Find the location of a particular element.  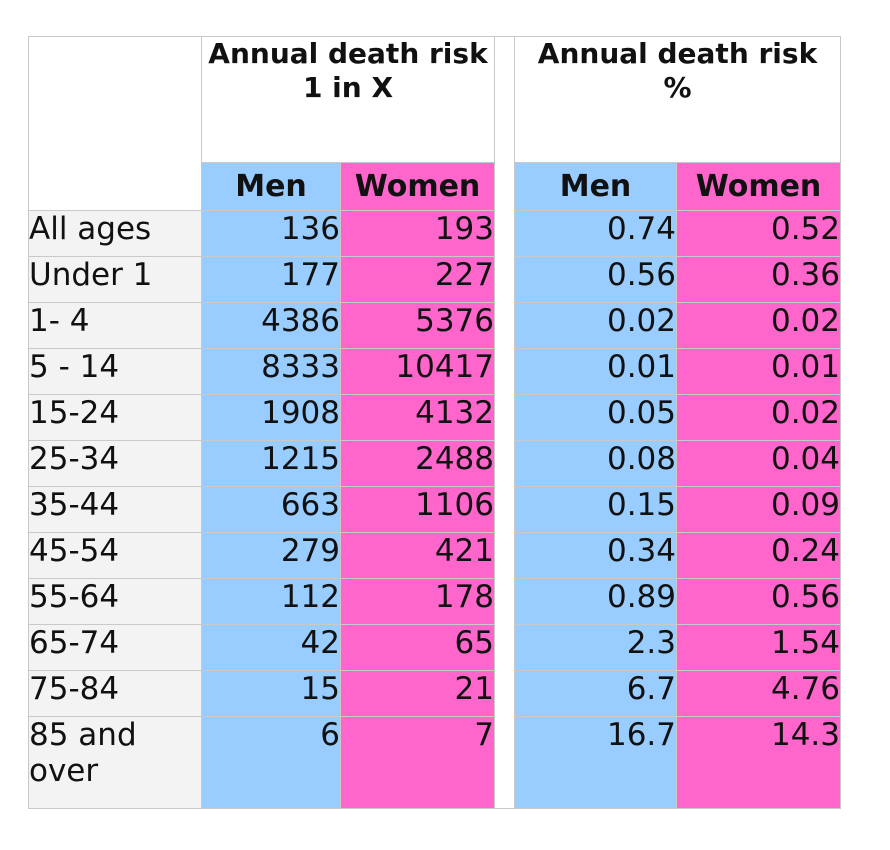

table-row: 75-84 15 21 6.7 4.76 is located at coordinates (434, 693).